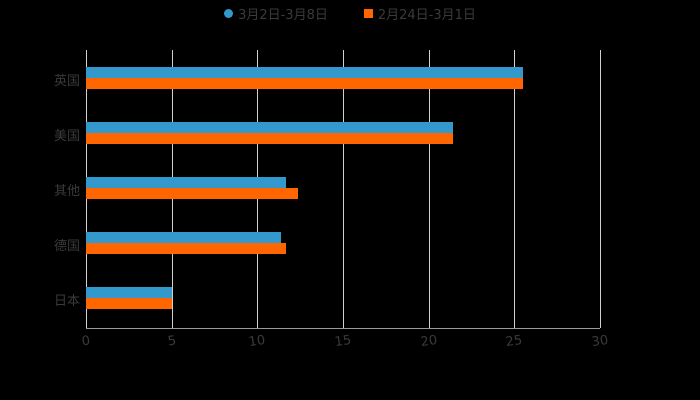  Describe the element at coordinates (86, 341) in the screenshot. I see `x-tick-label: 0` at that location.